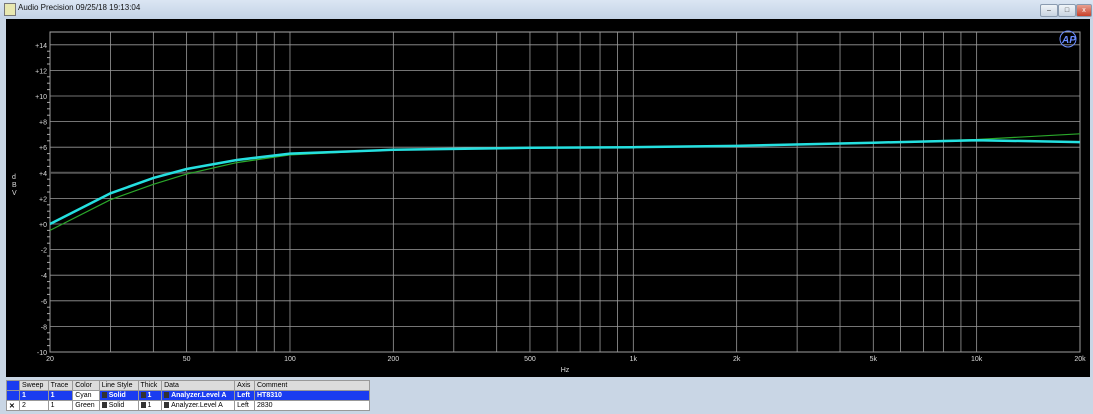 The width and height of the screenshot is (1093, 414). I want to click on x-tick-label: 200, so click(393, 359).